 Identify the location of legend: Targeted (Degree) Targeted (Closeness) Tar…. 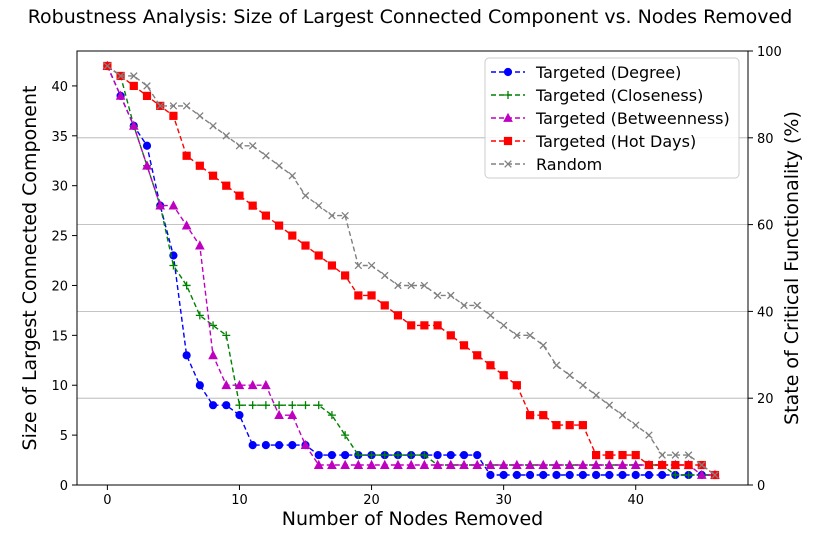
(612, 118).